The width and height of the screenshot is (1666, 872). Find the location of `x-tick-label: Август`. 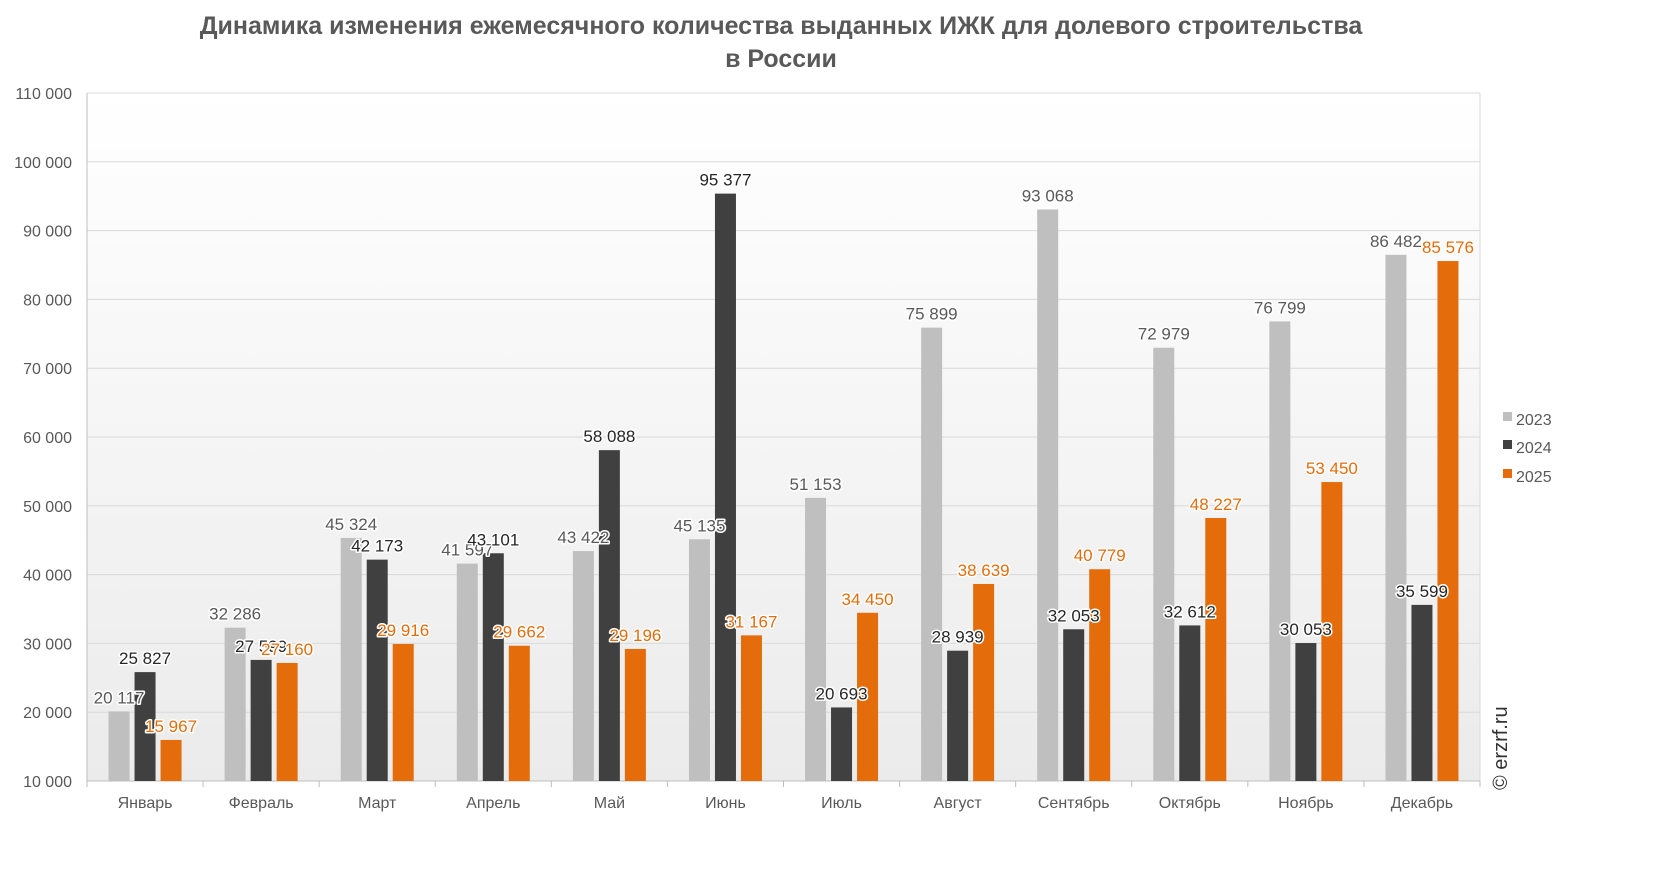

x-tick-label: Август is located at coordinates (958, 803).